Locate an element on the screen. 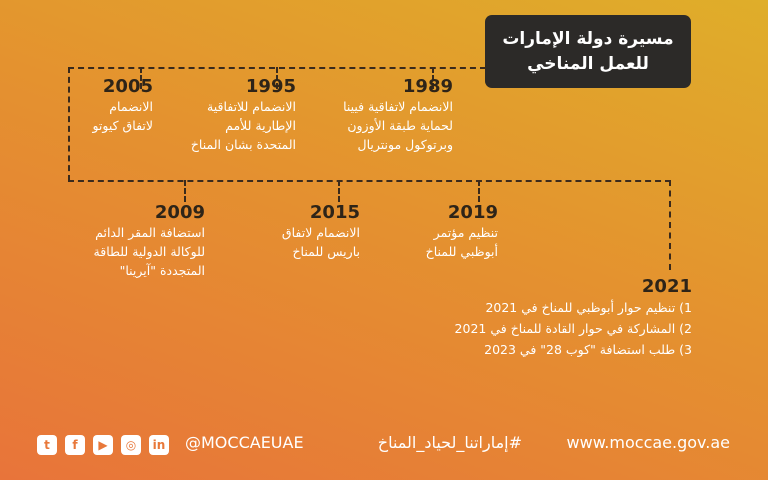  milestone-year: 1989 is located at coordinates (427, 86).